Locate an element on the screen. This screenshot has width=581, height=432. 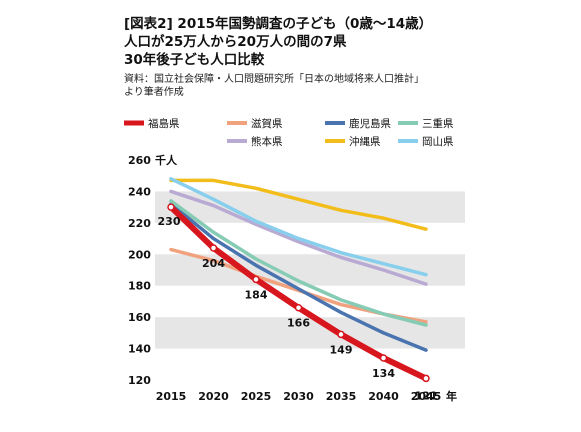
data-label: 230 is located at coordinates (169, 221).